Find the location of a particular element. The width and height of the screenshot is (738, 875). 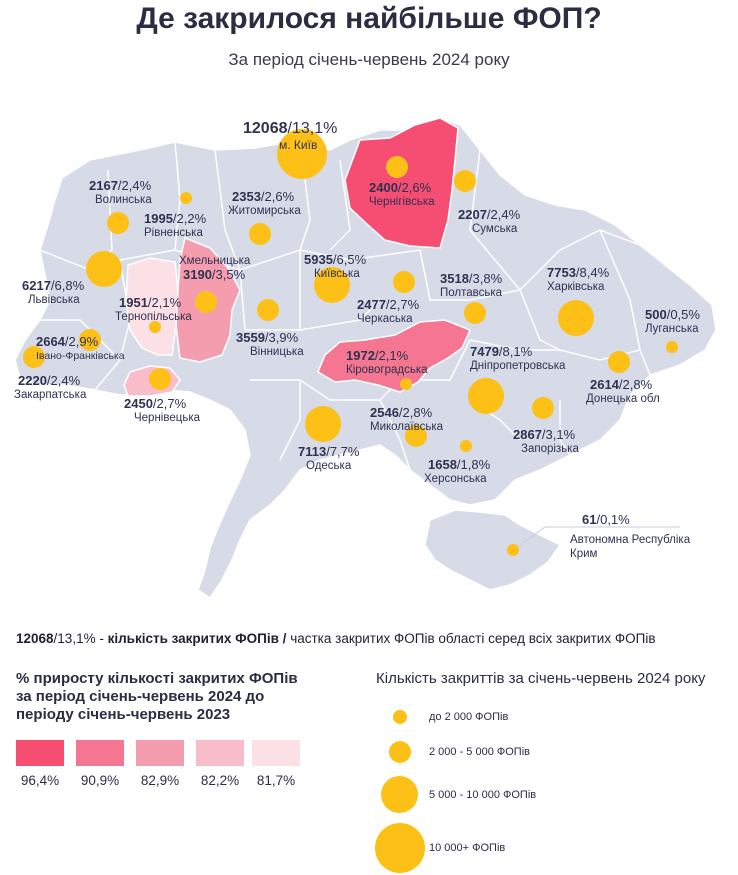

country-crimea is located at coordinates (493, 550).